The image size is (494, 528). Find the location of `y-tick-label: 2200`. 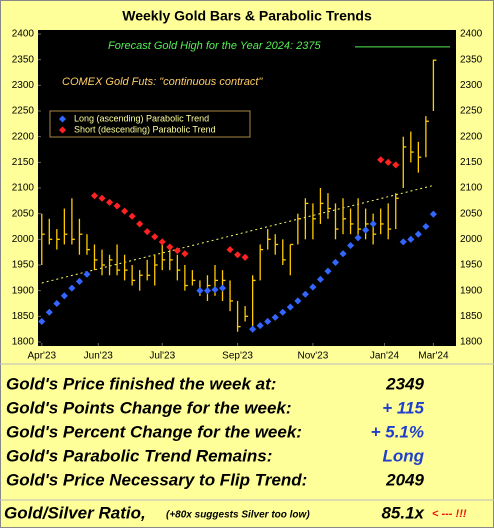

y-tick-label: 2200 is located at coordinates (23, 136).